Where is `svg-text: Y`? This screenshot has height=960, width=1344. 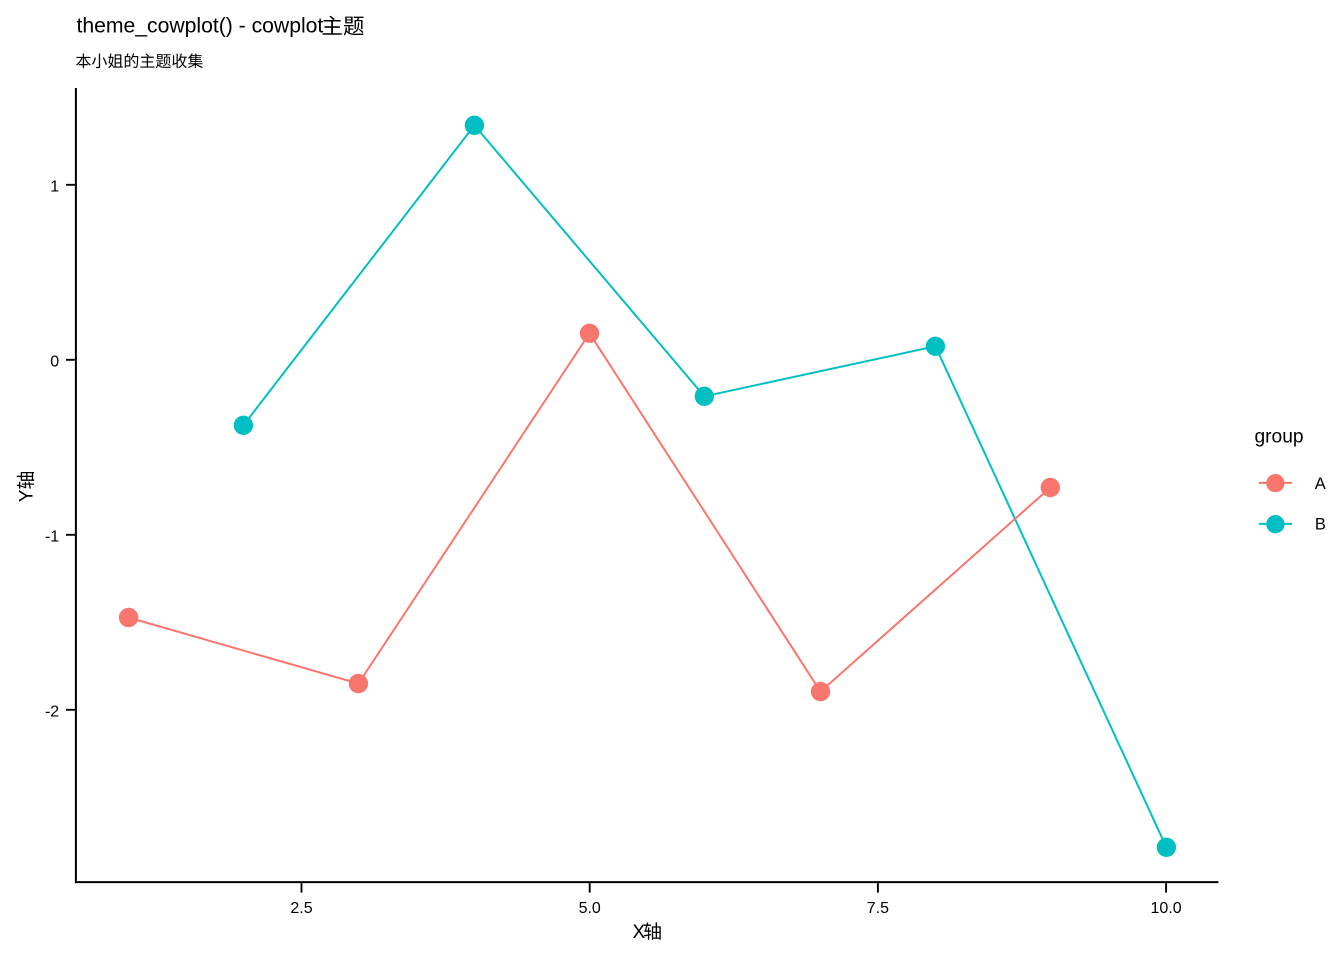 svg-text: Y is located at coordinates (26, 495).